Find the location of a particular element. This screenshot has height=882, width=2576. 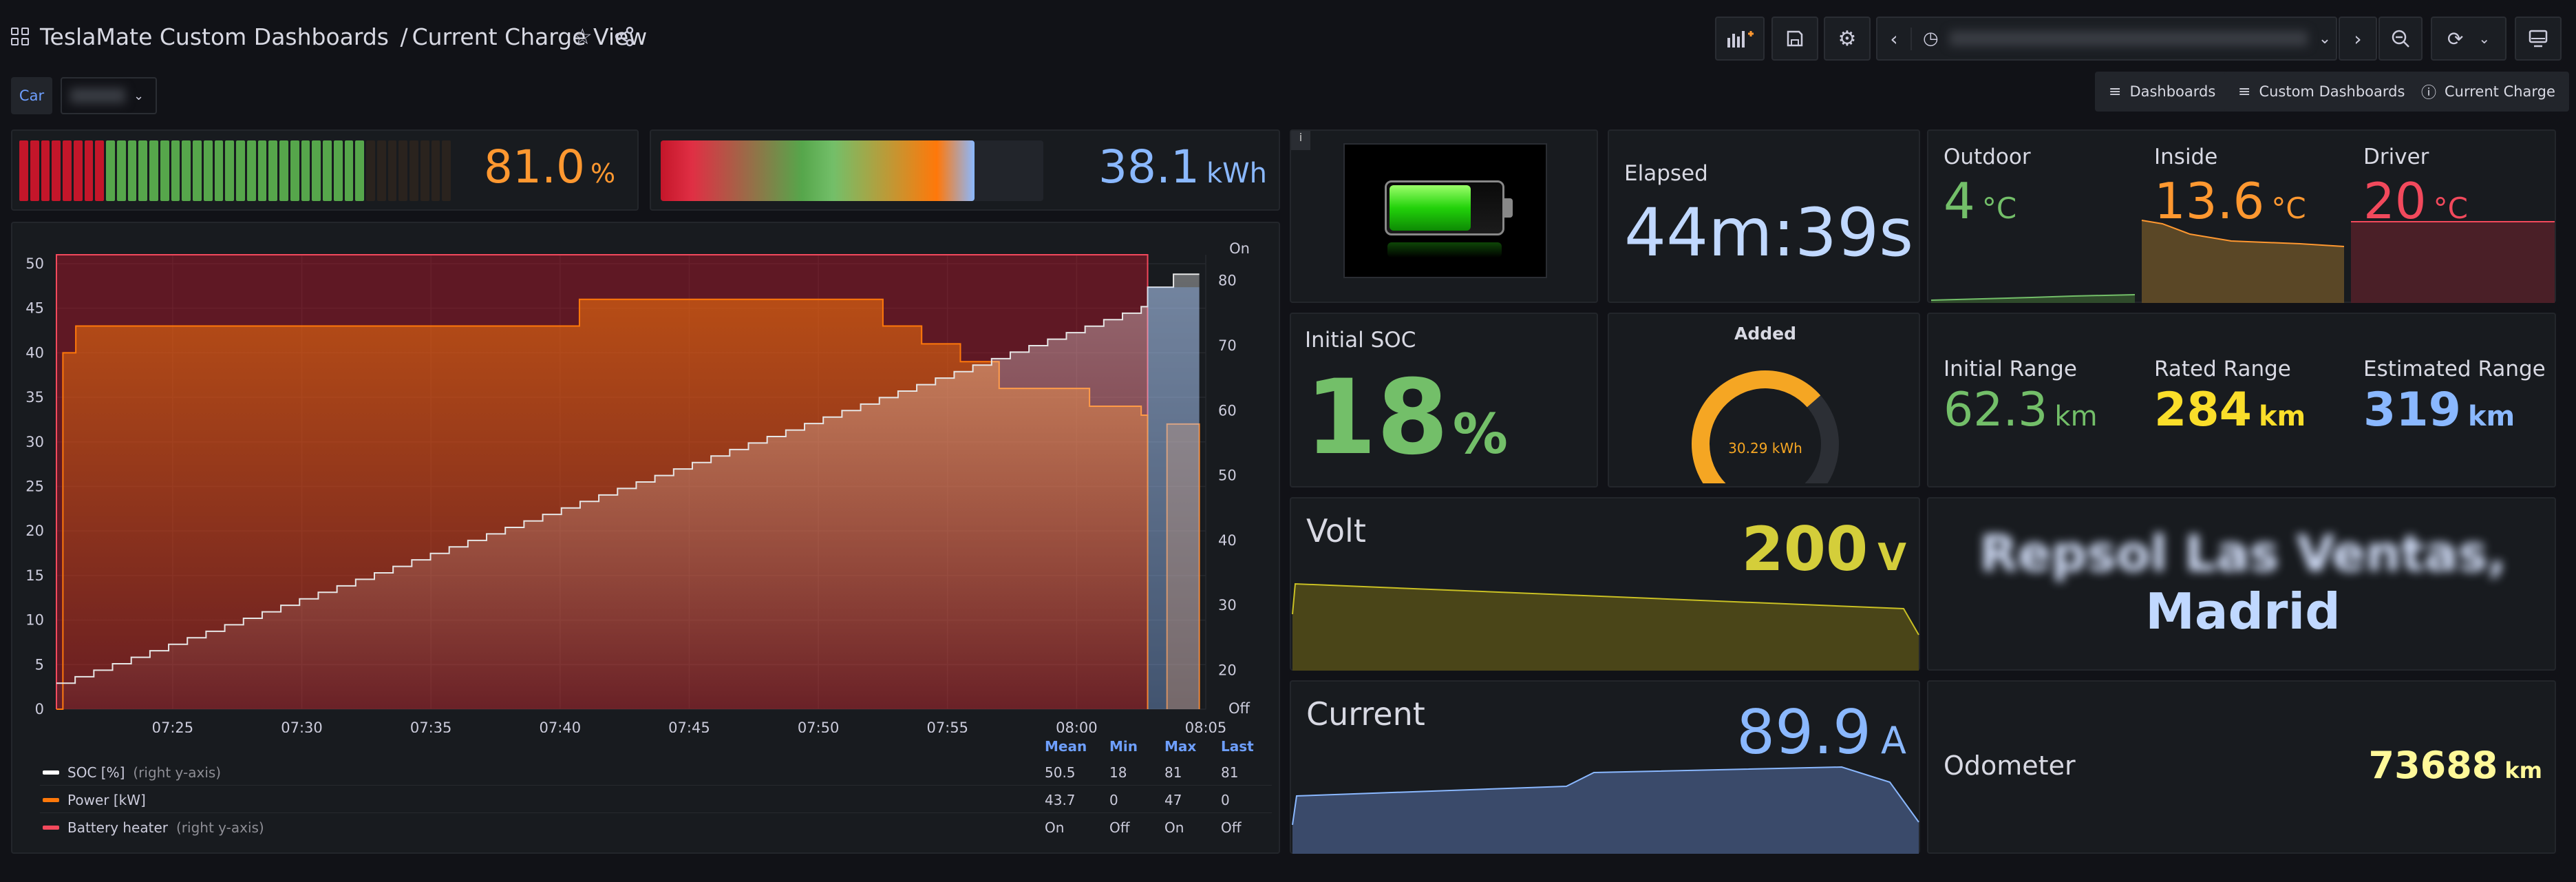

y-axis-left-tick: 25 is located at coordinates (34, 486).